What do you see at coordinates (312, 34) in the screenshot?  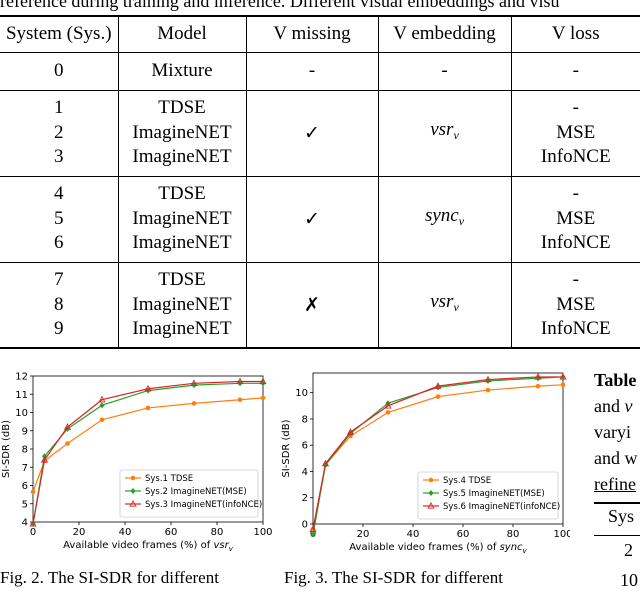 I see `header-v-missing: V missing` at bounding box center [312, 34].